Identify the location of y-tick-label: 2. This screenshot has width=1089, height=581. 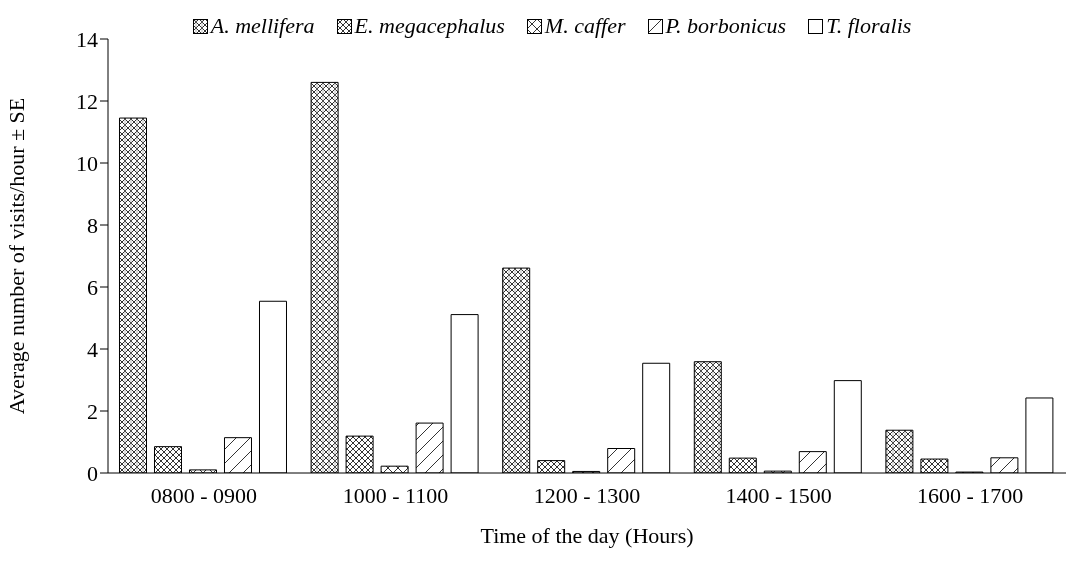
(92, 411).